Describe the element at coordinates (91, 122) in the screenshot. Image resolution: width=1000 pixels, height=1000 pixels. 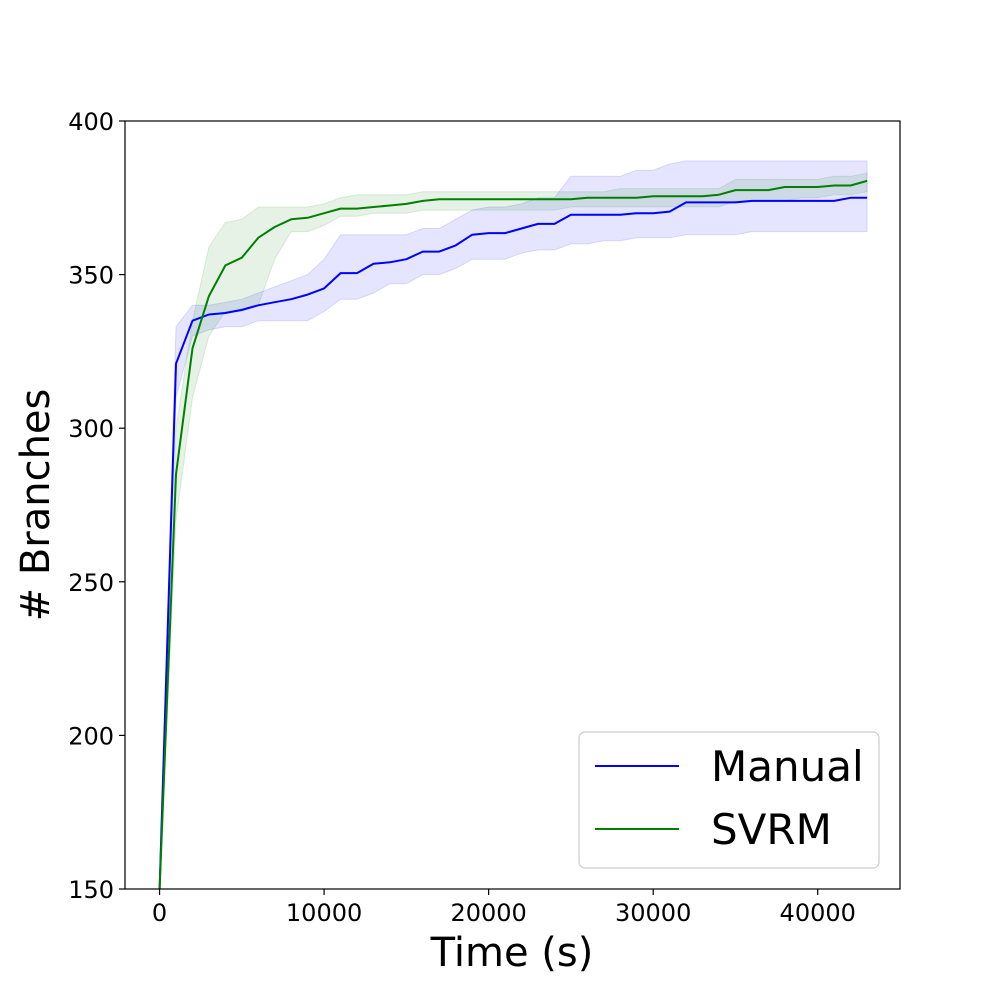
I see `y-tick-label: 400` at that location.